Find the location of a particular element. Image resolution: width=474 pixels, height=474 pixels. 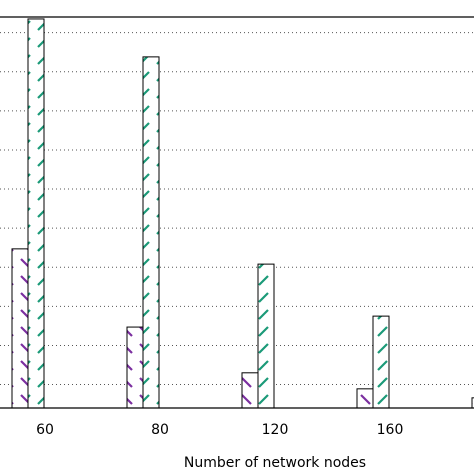

x-tick-label: 60 is located at coordinates (45, 430).